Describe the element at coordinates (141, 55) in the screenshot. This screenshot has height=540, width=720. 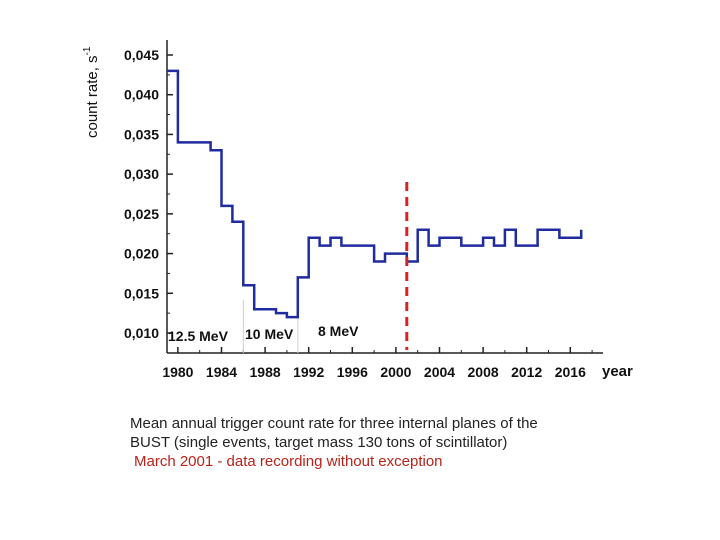
I see `y-tick-label: 0,045` at that location.